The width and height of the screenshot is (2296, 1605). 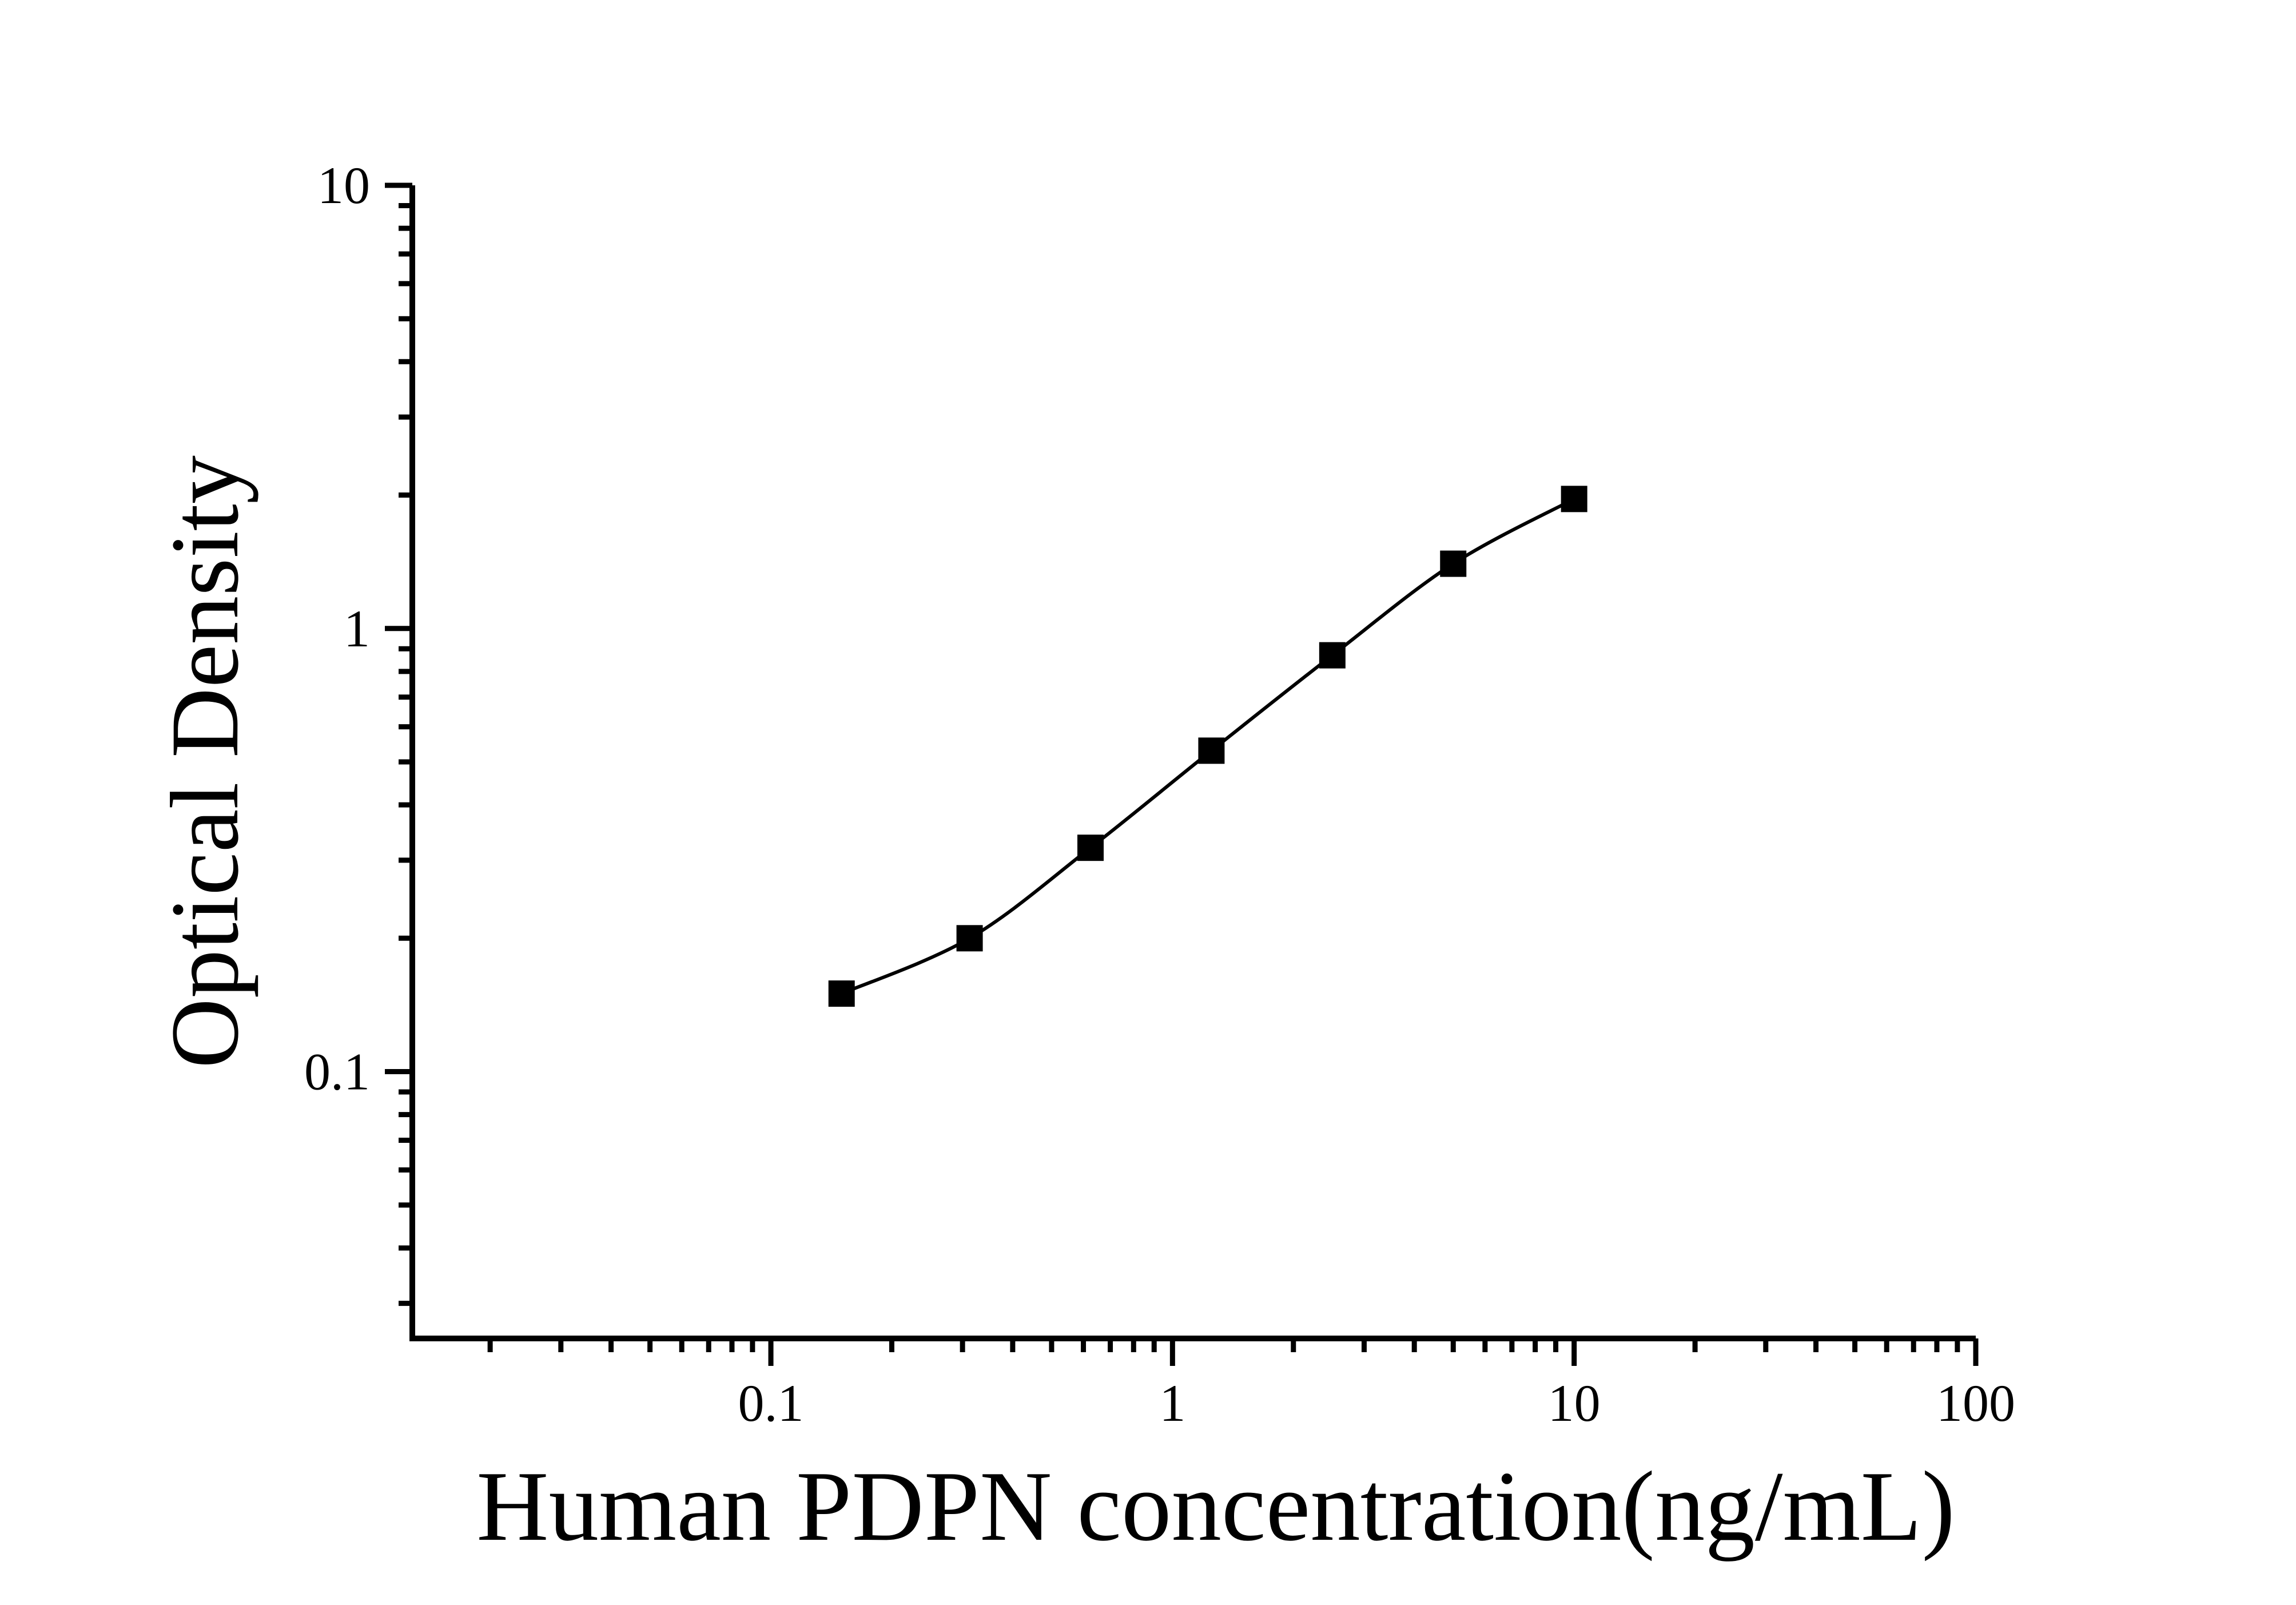 What do you see at coordinates (1975, 1403) in the screenshot?
I see `x-tick-label: 100` at bounding box center [1975, 1403].